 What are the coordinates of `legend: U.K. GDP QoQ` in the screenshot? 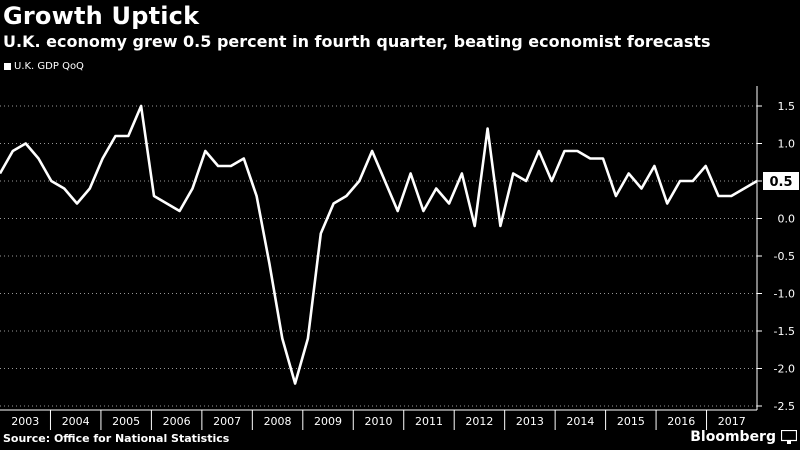 It's located at (44, 66).